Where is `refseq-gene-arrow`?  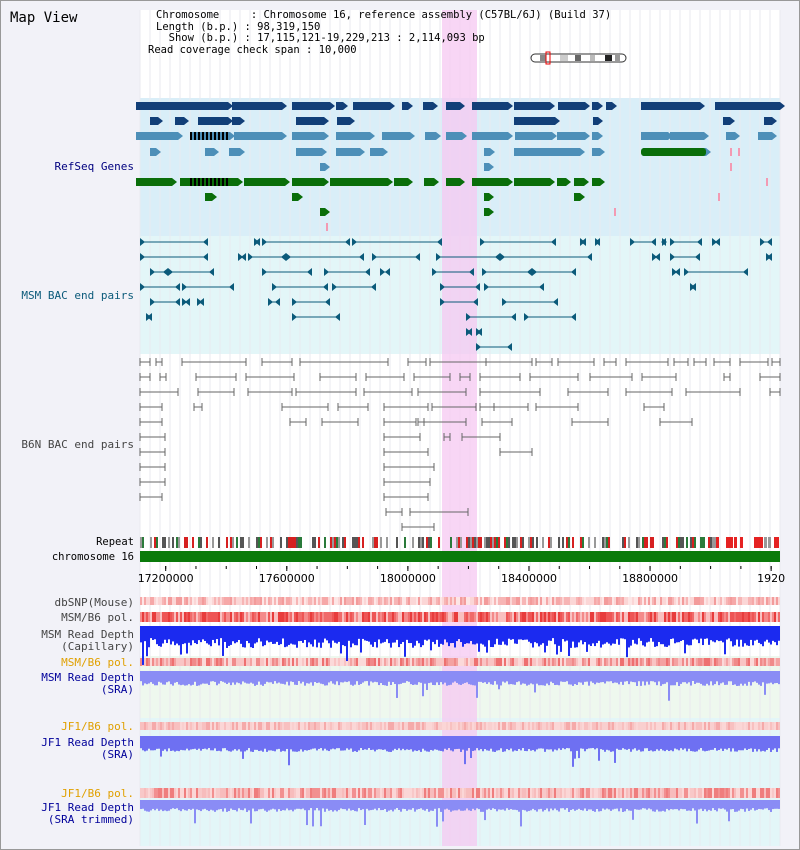
refseq-gene-arrow is located at coordinates (706, 136).